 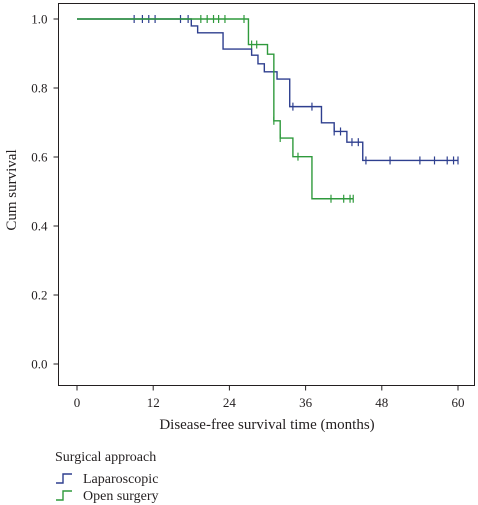 What do you see at coordinates (39, 157) in the screenshot?
I see `y-tick-label: 0.6` at bounding box center [39, 157].